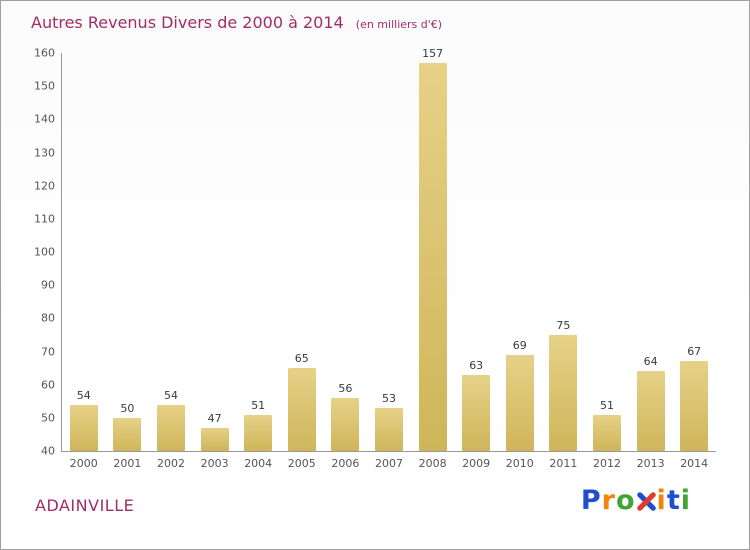  I want to click on logo-letter: o, so click(625, 500).